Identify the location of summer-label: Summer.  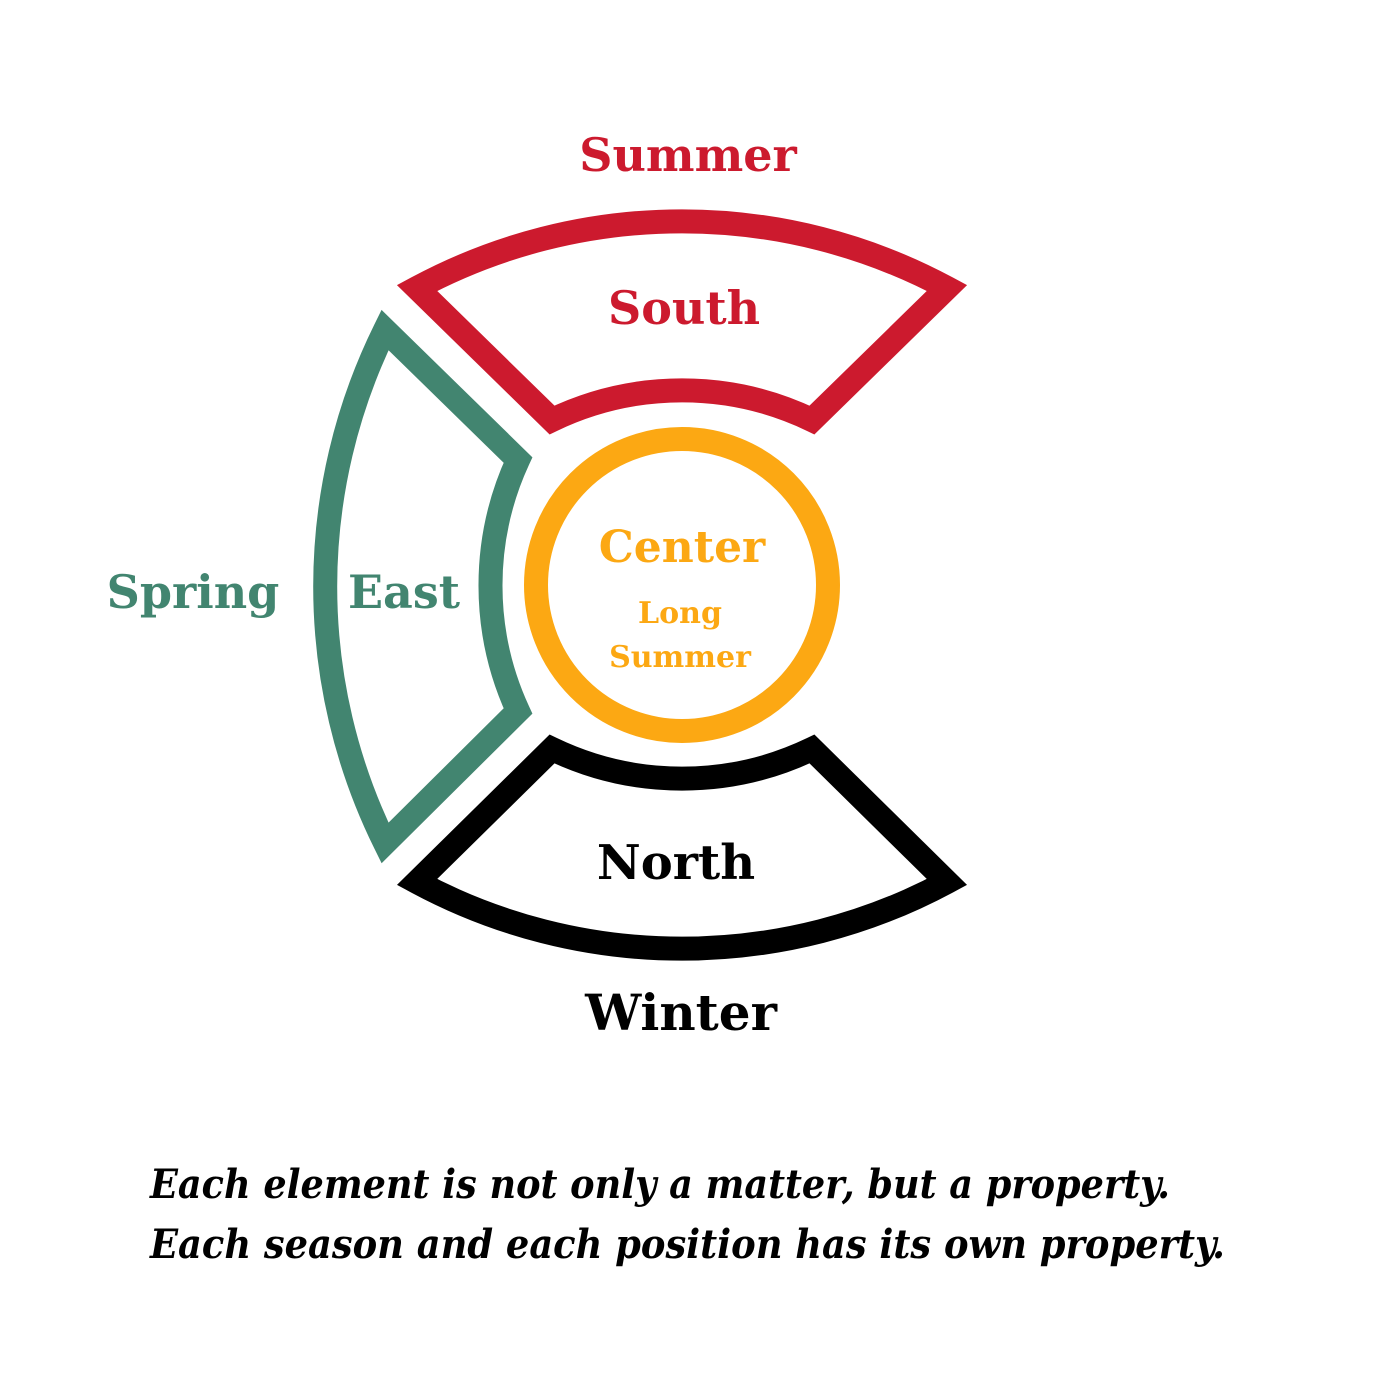
(688, 155).